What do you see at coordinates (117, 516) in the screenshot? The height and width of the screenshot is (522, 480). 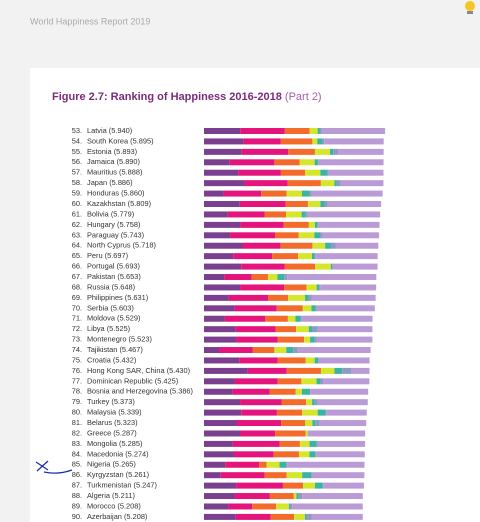 I see `country-label: Azerbaijan (5.208)` at bounding box center [117, 516].